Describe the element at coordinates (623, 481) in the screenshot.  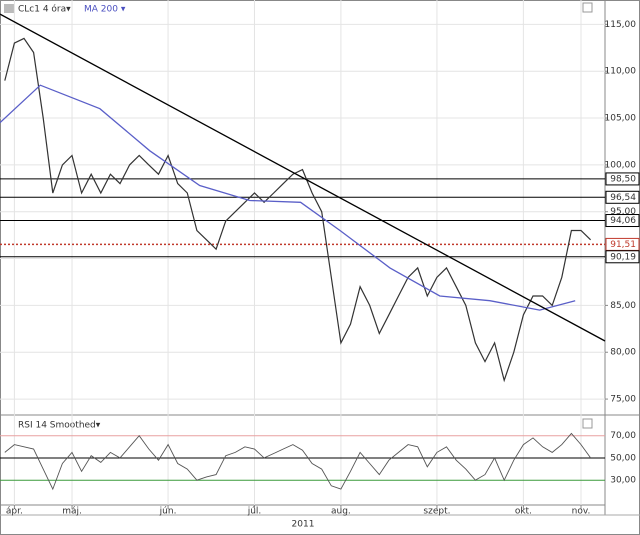
I see `rsi-tick-label: 30,00` at that location.